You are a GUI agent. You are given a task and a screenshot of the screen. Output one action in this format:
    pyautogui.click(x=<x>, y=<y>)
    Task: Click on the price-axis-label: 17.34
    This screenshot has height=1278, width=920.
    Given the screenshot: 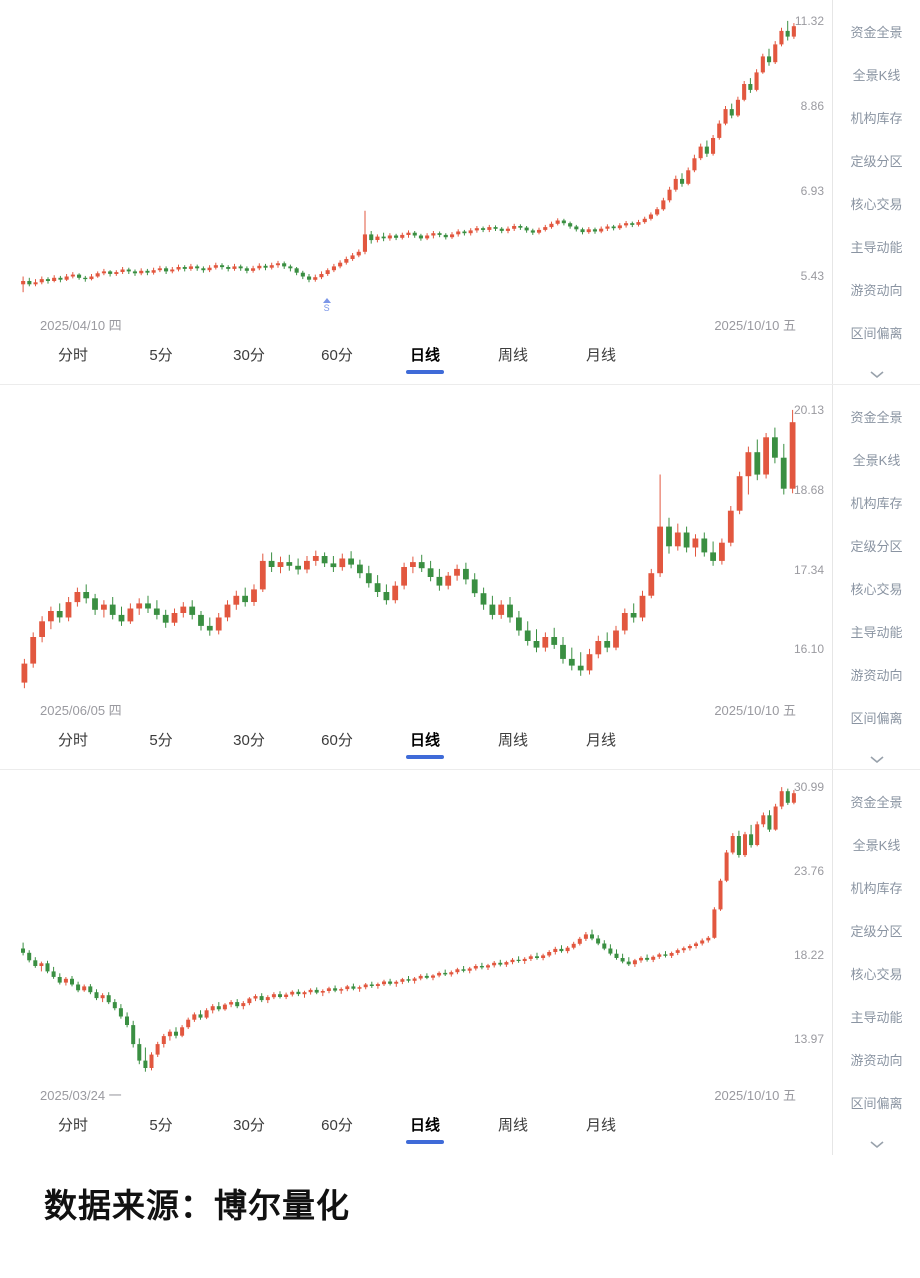 What is the action you would take?
    pyautogui.click(x=808, y=569)
    